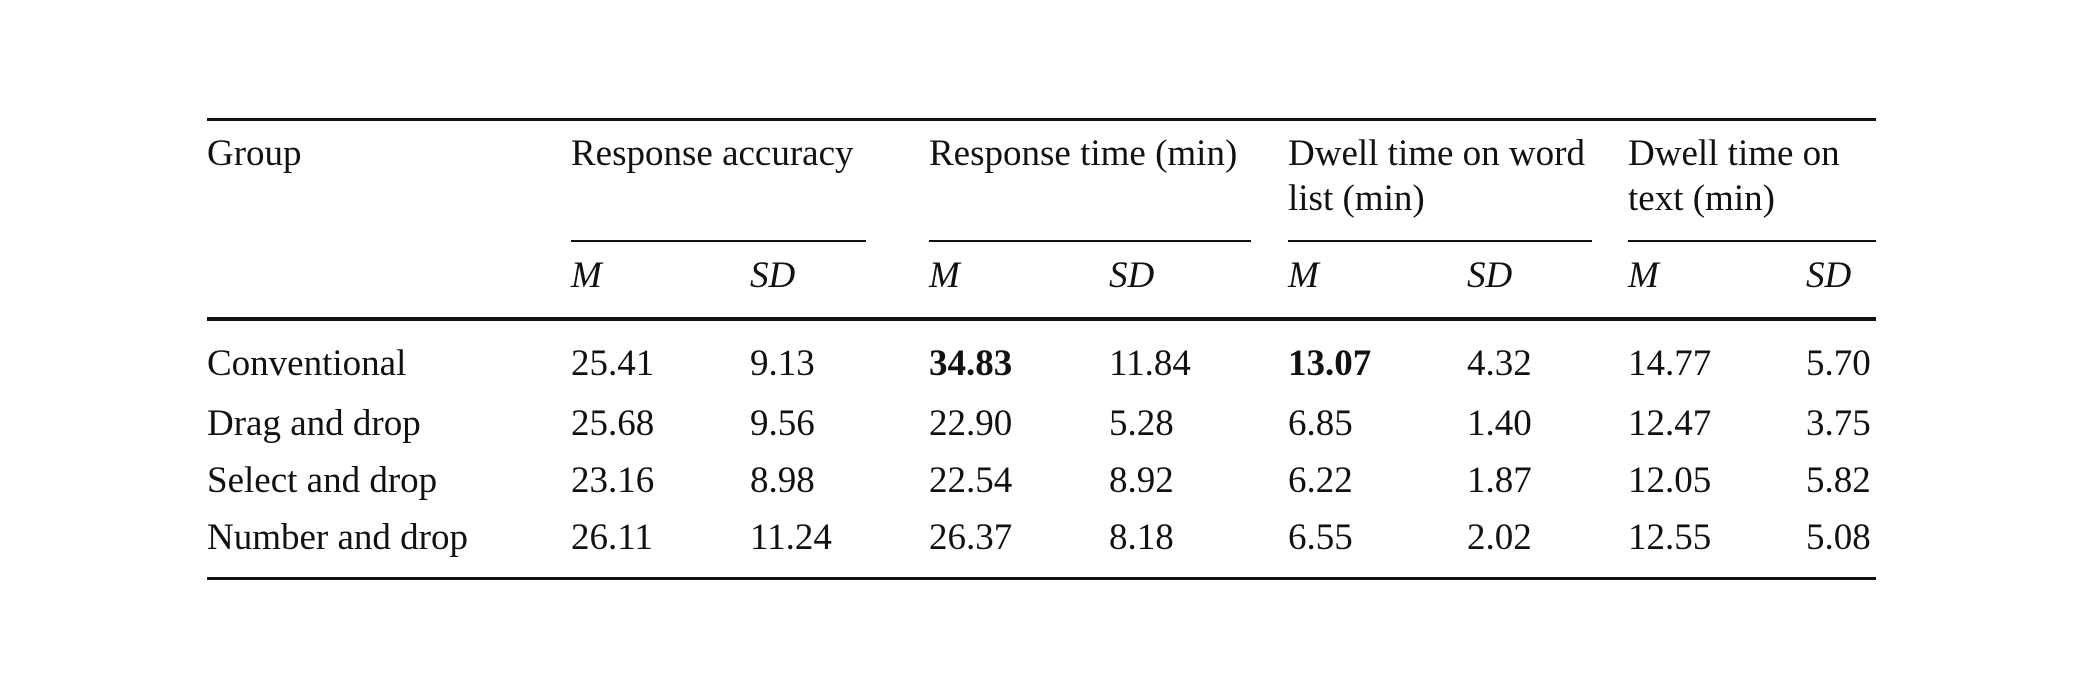  Describe the element at coordinates (307, 363) in the screenshot. I see `row-label: Conventional` at that location.